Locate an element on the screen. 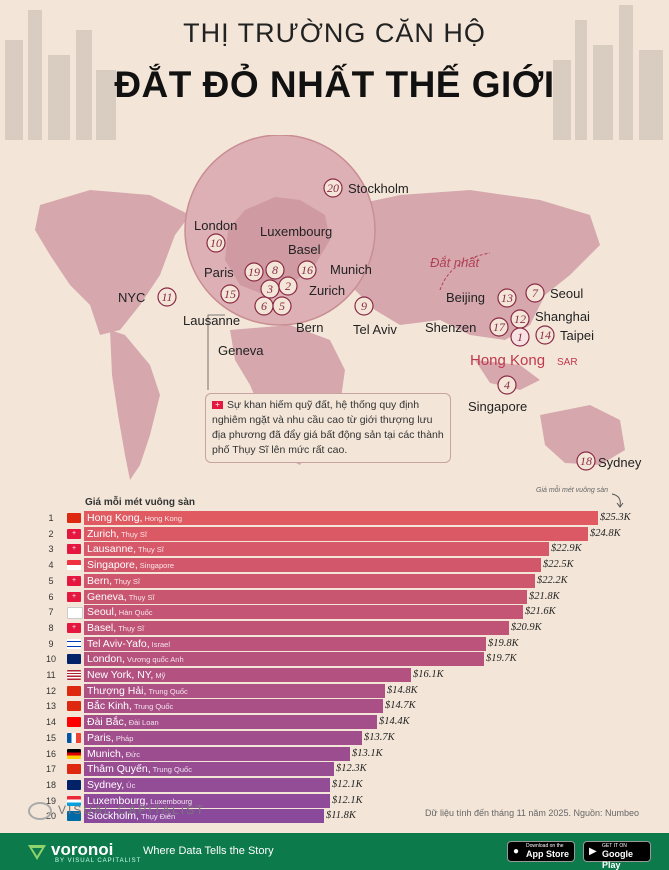 This screenshot has height=870, width=669. marker-rank-label-7: 7 is located at coordinates (535, 293).